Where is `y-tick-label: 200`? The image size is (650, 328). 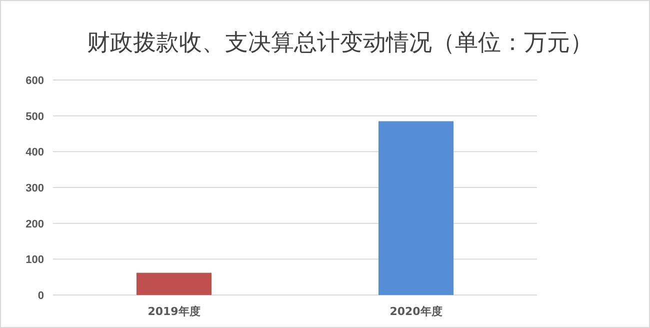
y-tick-label: 200 is located at coordinates (35, 224).